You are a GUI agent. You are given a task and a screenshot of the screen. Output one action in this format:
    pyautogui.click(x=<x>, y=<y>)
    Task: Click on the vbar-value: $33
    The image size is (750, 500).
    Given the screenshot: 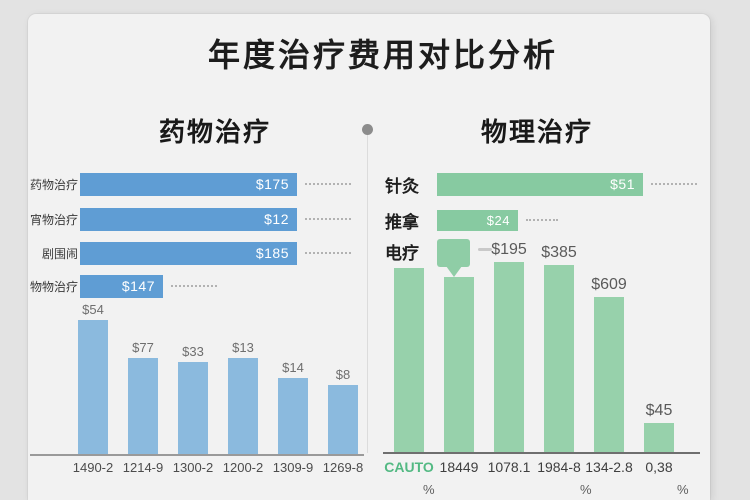 What is the action you would take?
    pyautogui.click(x=193, y=351)
    